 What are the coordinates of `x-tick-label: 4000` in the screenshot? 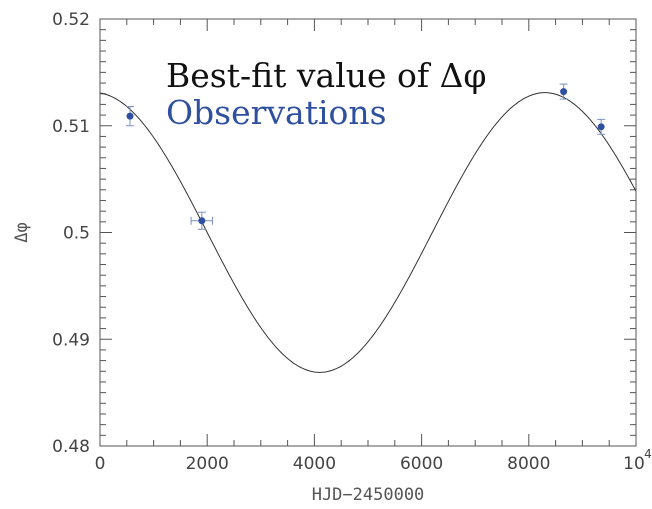 It's located at (314, 464).